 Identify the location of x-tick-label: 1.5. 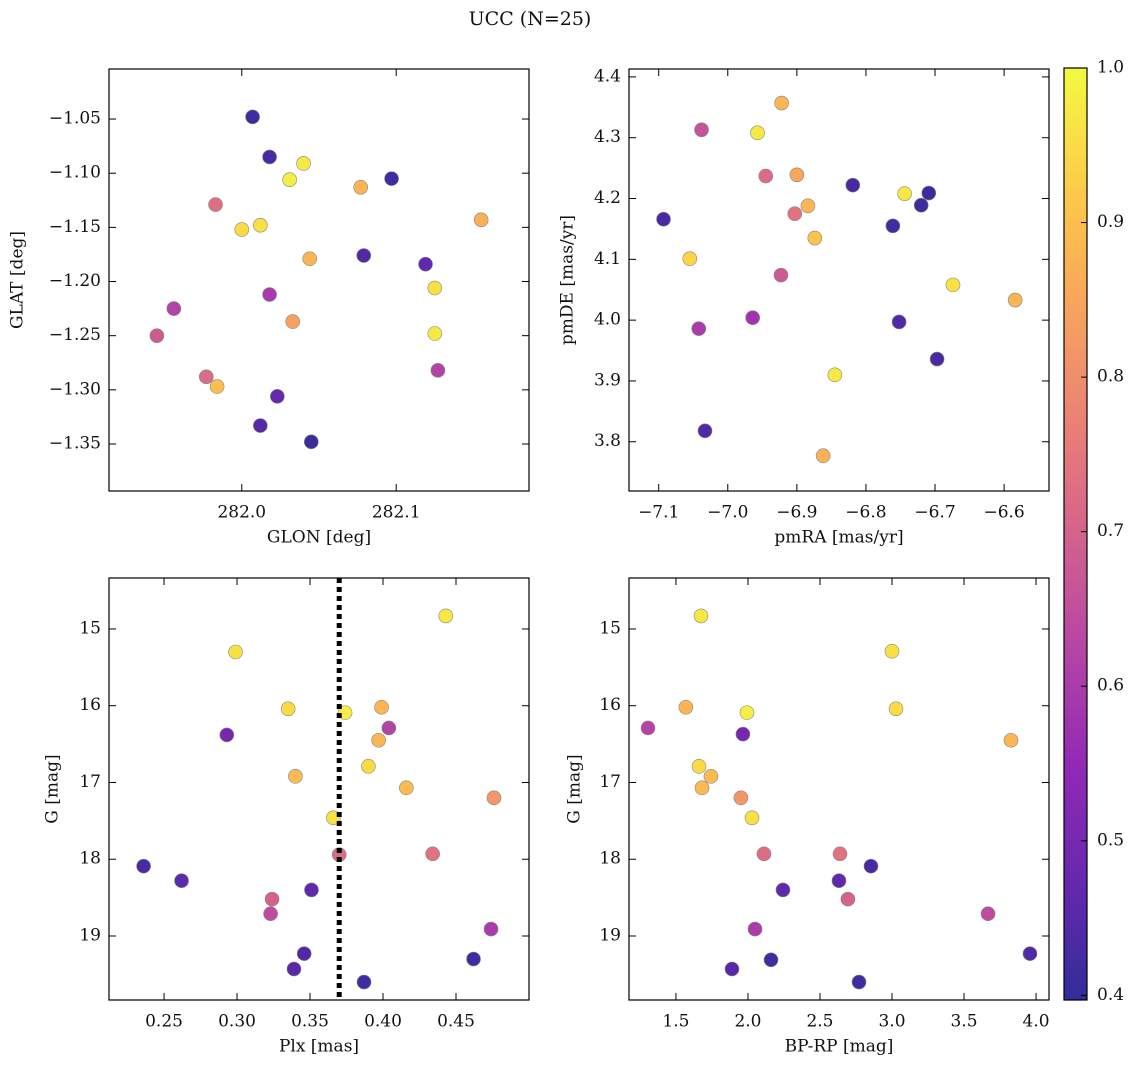
(675, 1022).